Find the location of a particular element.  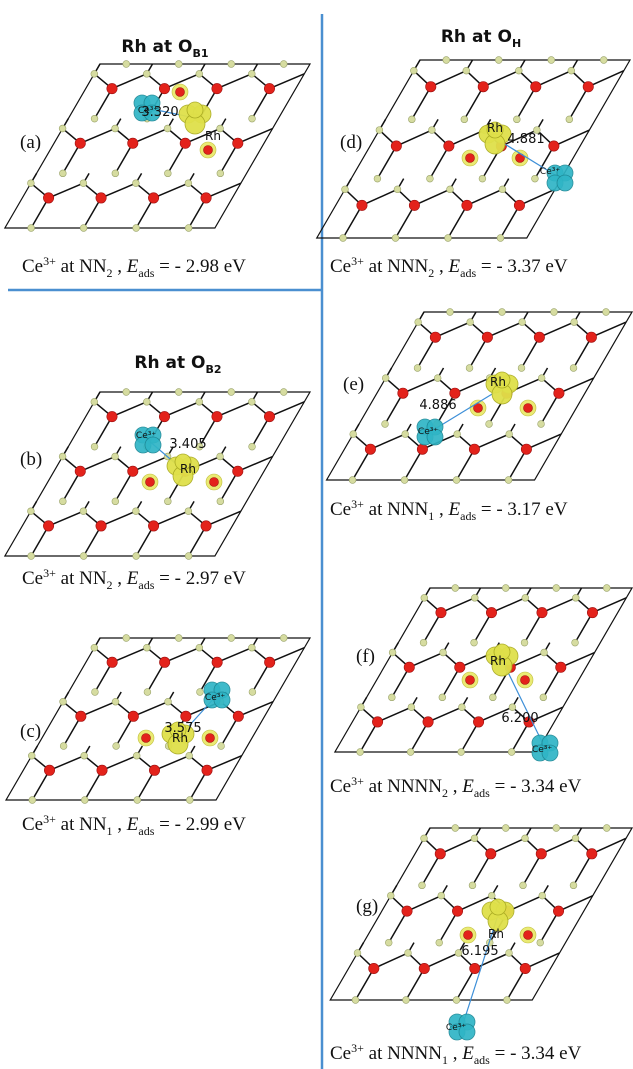

caption: Ce3+ at NN2 , Eads = - 2.98 eV is located at coordinates (134, 267).